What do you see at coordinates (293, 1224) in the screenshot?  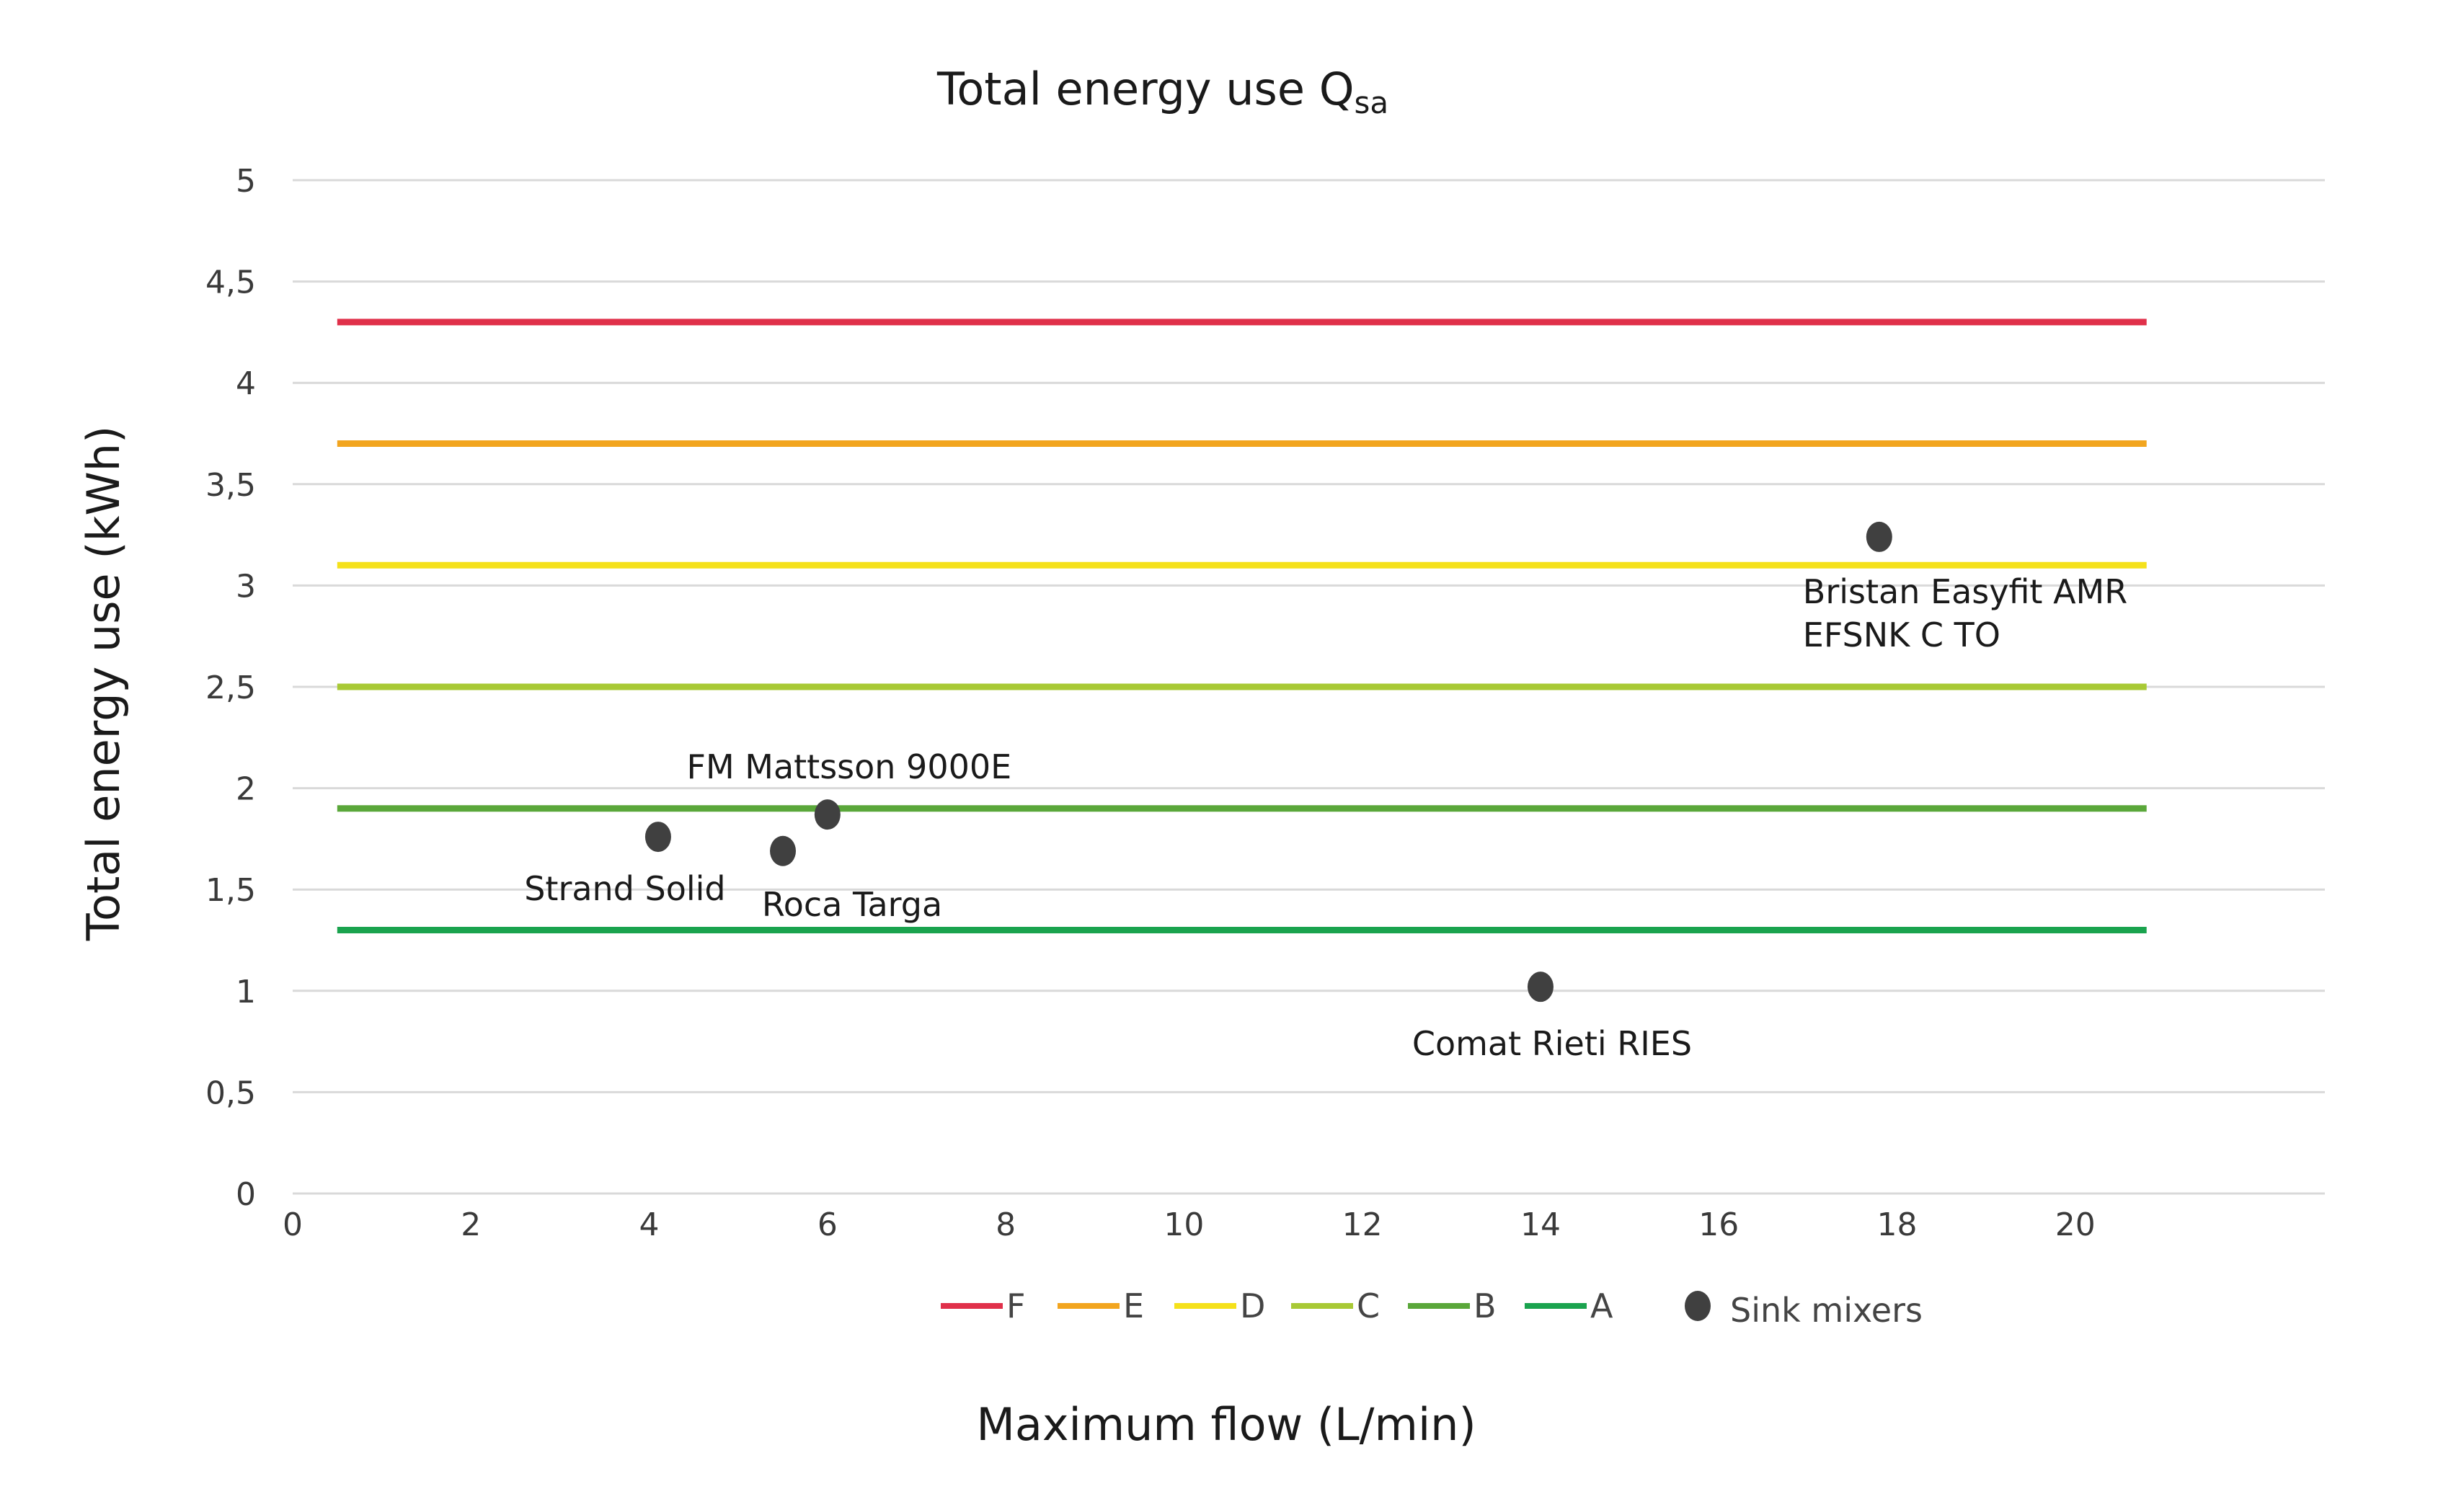 I see `x-tick-label: 0` at bounding box center [293, 1224].